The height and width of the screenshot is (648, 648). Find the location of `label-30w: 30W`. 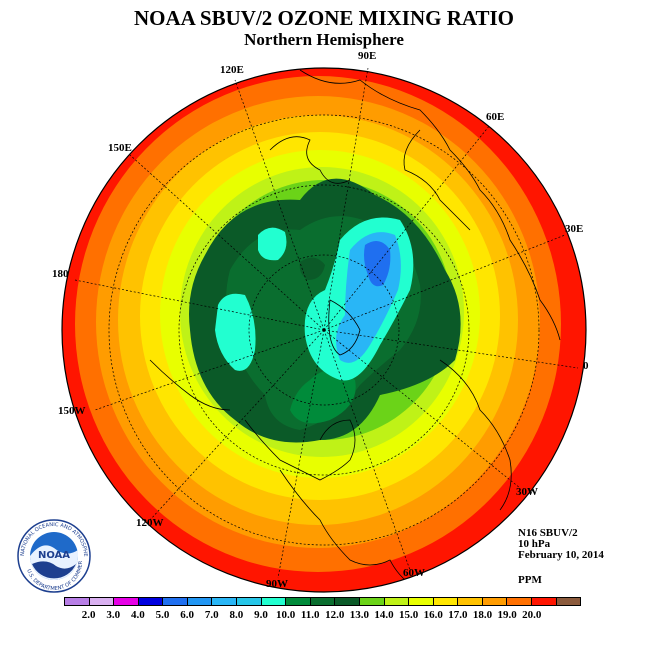

label-30w: 30W is located at coordinates (527, 492).